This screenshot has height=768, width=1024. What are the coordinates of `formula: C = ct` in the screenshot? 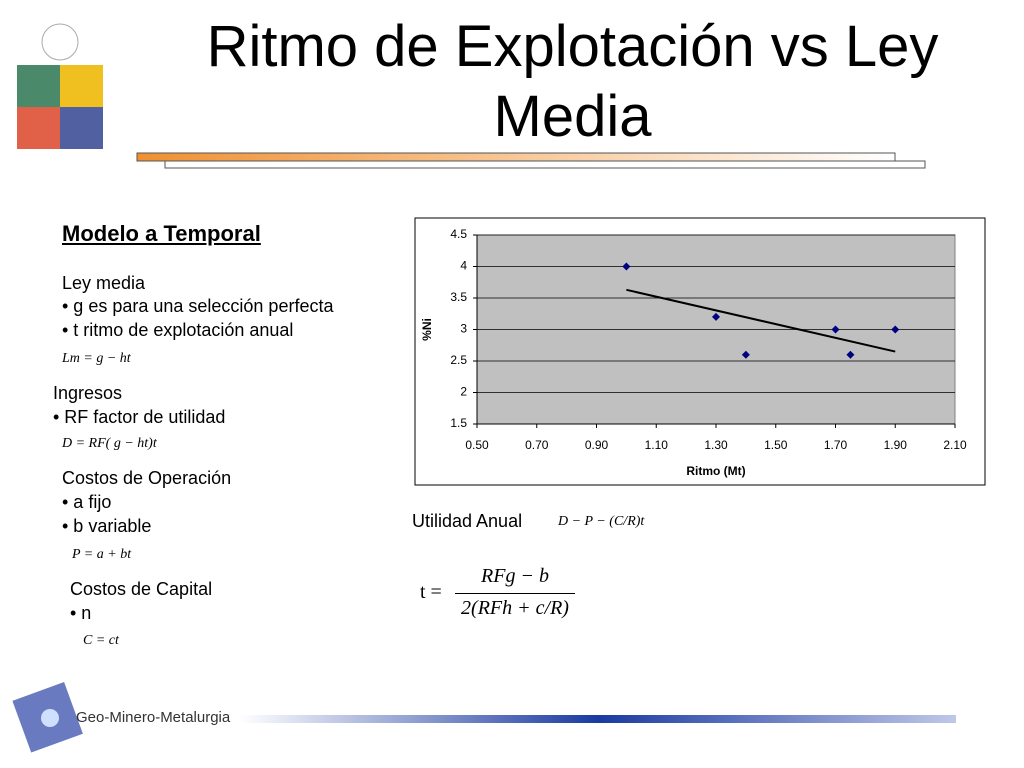 It's located at (101, 640).